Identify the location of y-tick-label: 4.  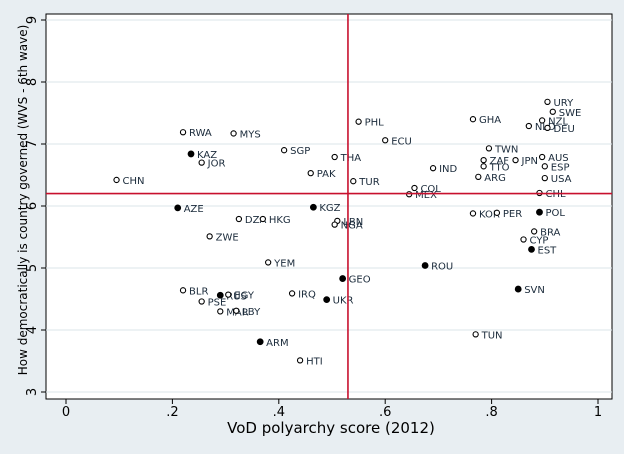
(32, 330).